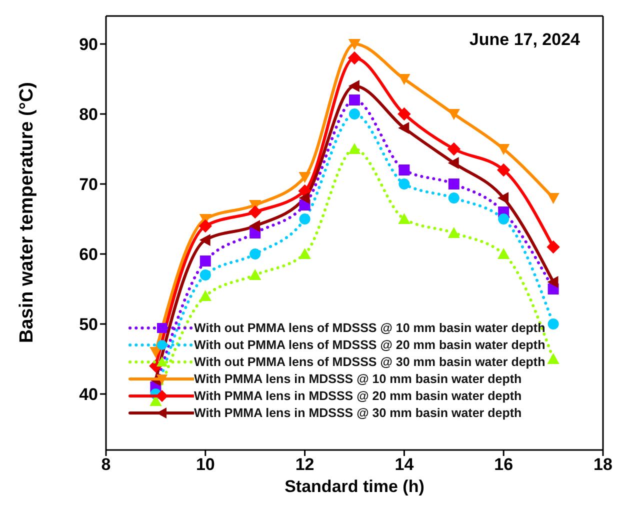 The image size is (628, 506). Describe the element at coordinates (603, 464) in the screenshot. I see `x-tick-label: 18` at that location.